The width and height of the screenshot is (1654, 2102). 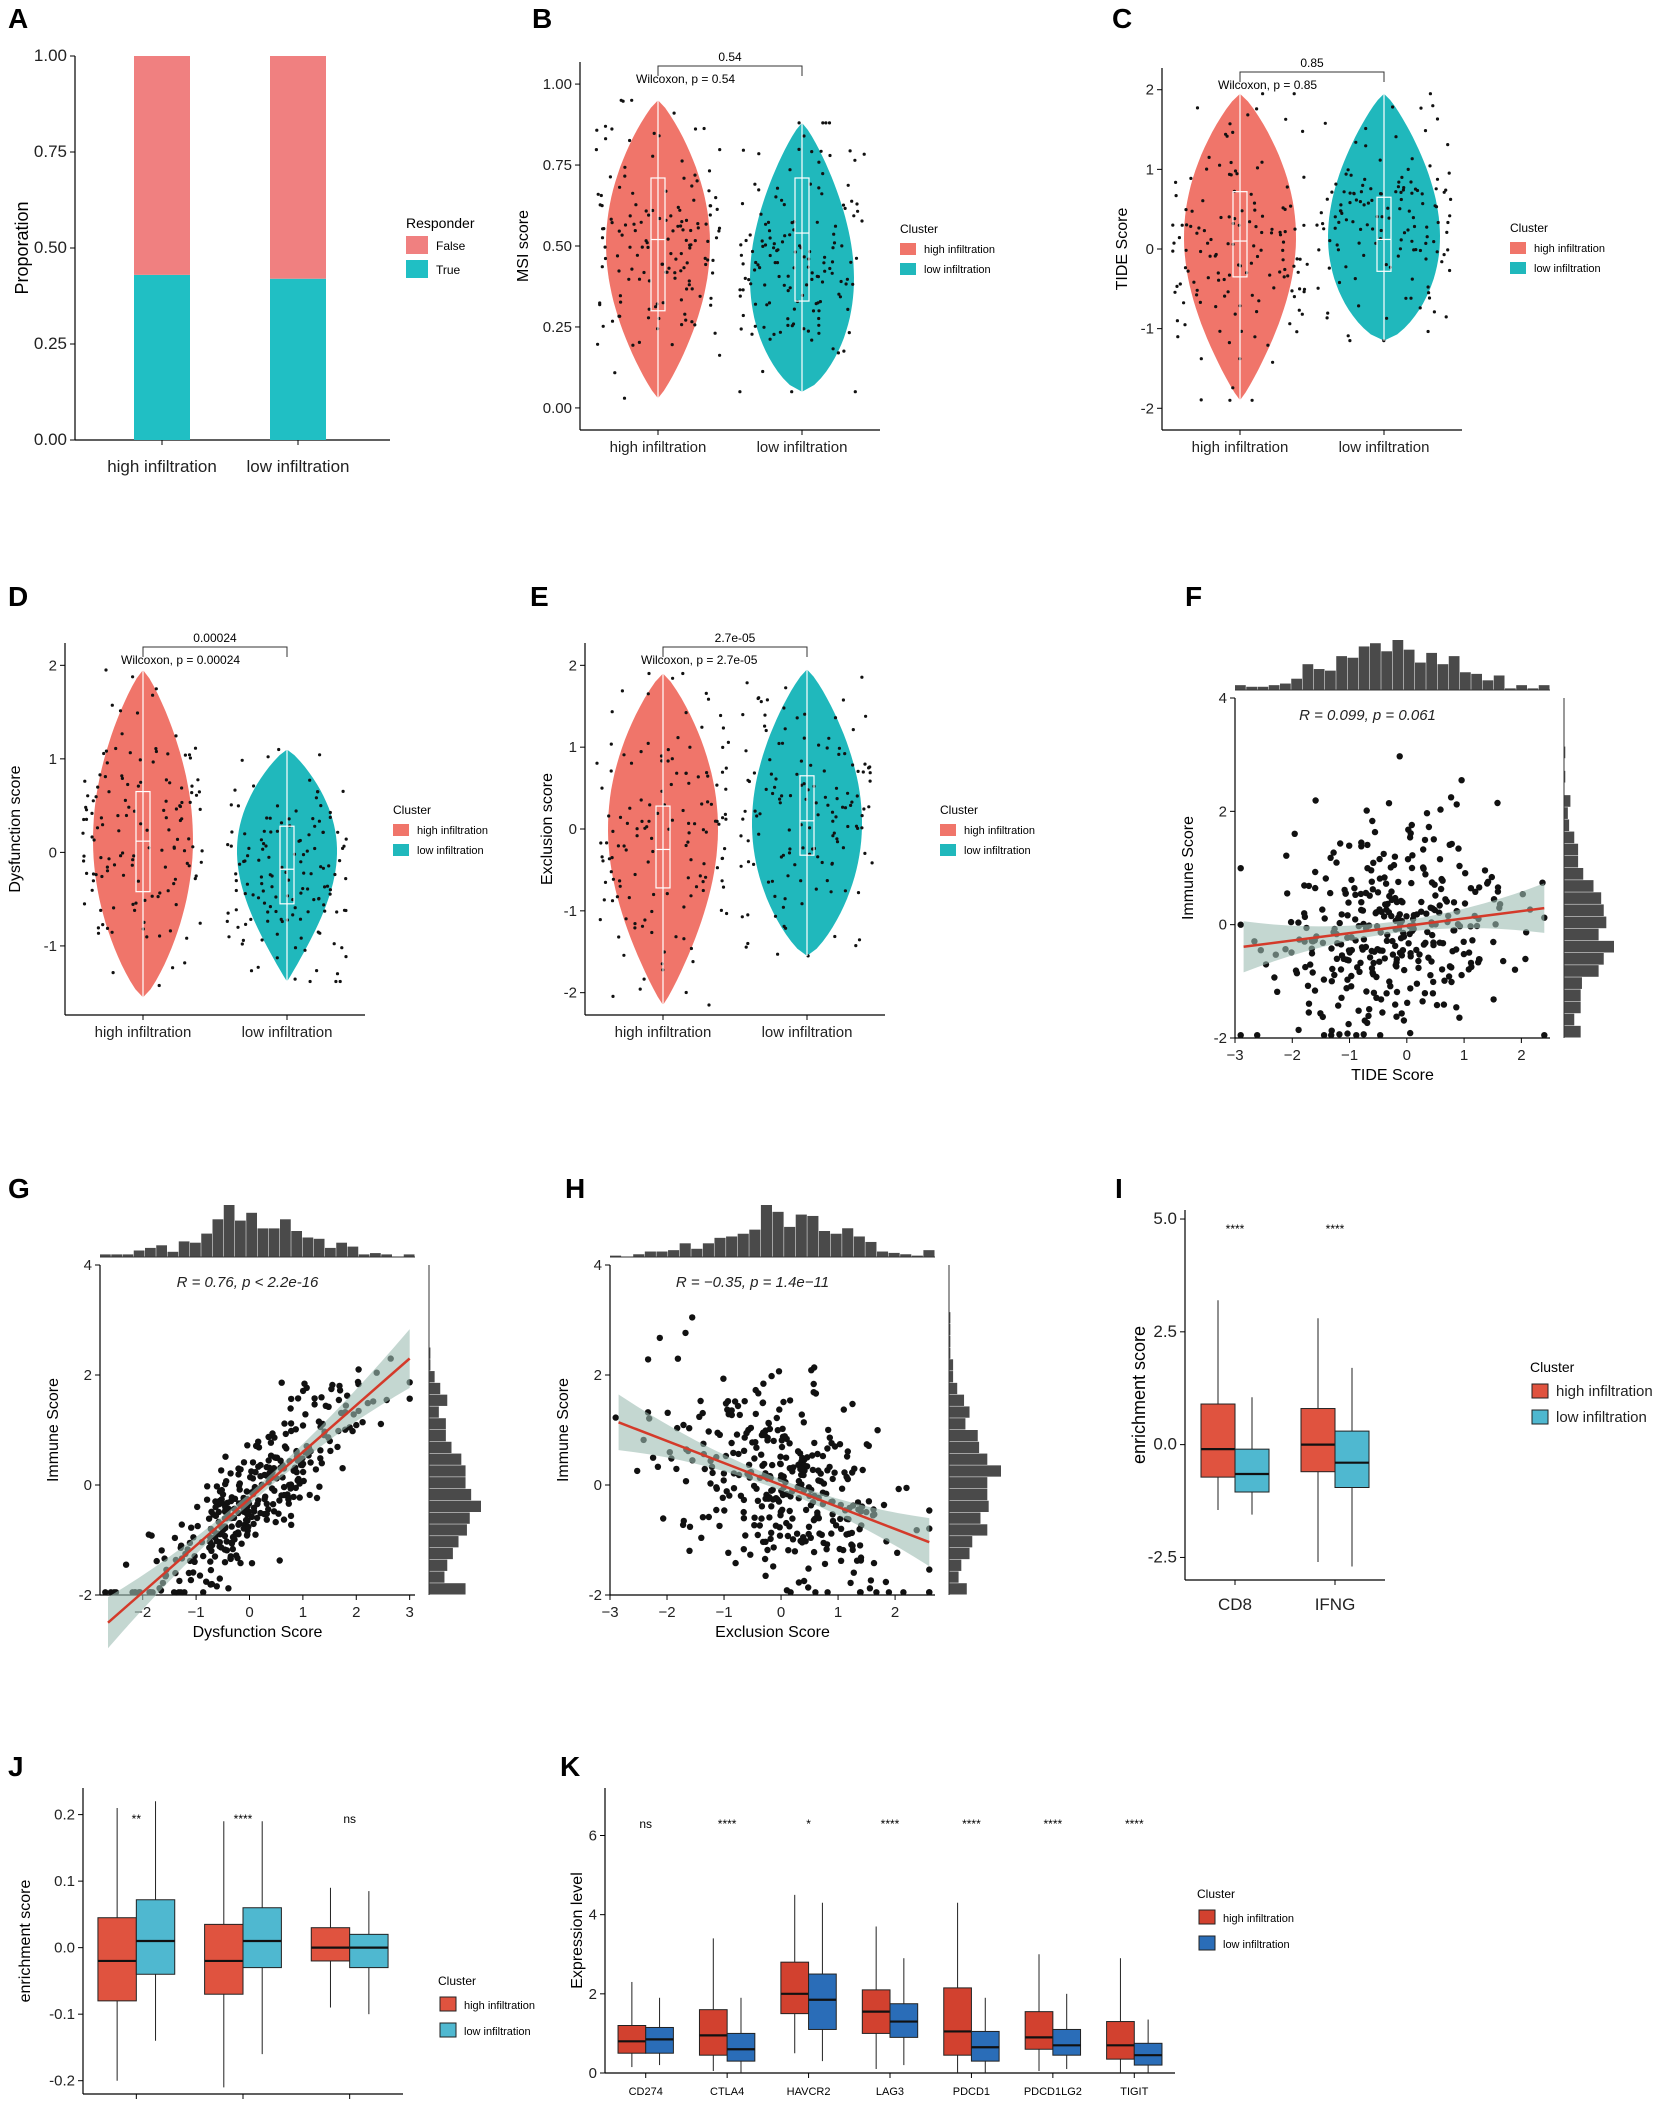 What do you see at coordinates (1604, 1391) in the screenshot?
I see `legend-label: high infiltration` at bounding box center [1604, 1391].